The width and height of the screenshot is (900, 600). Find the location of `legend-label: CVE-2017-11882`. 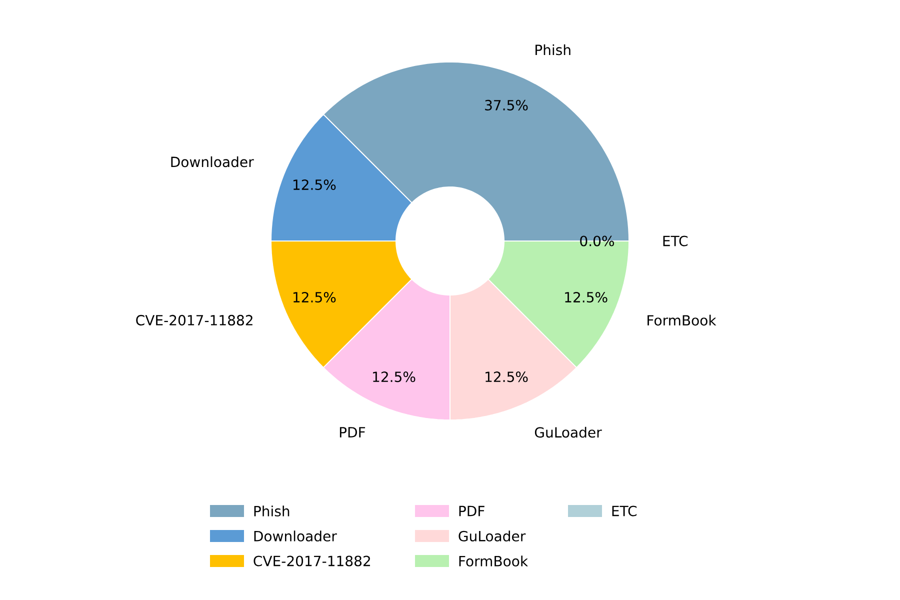

legend-label: CVE-2017-11882 is located at coordinates (312, 561).